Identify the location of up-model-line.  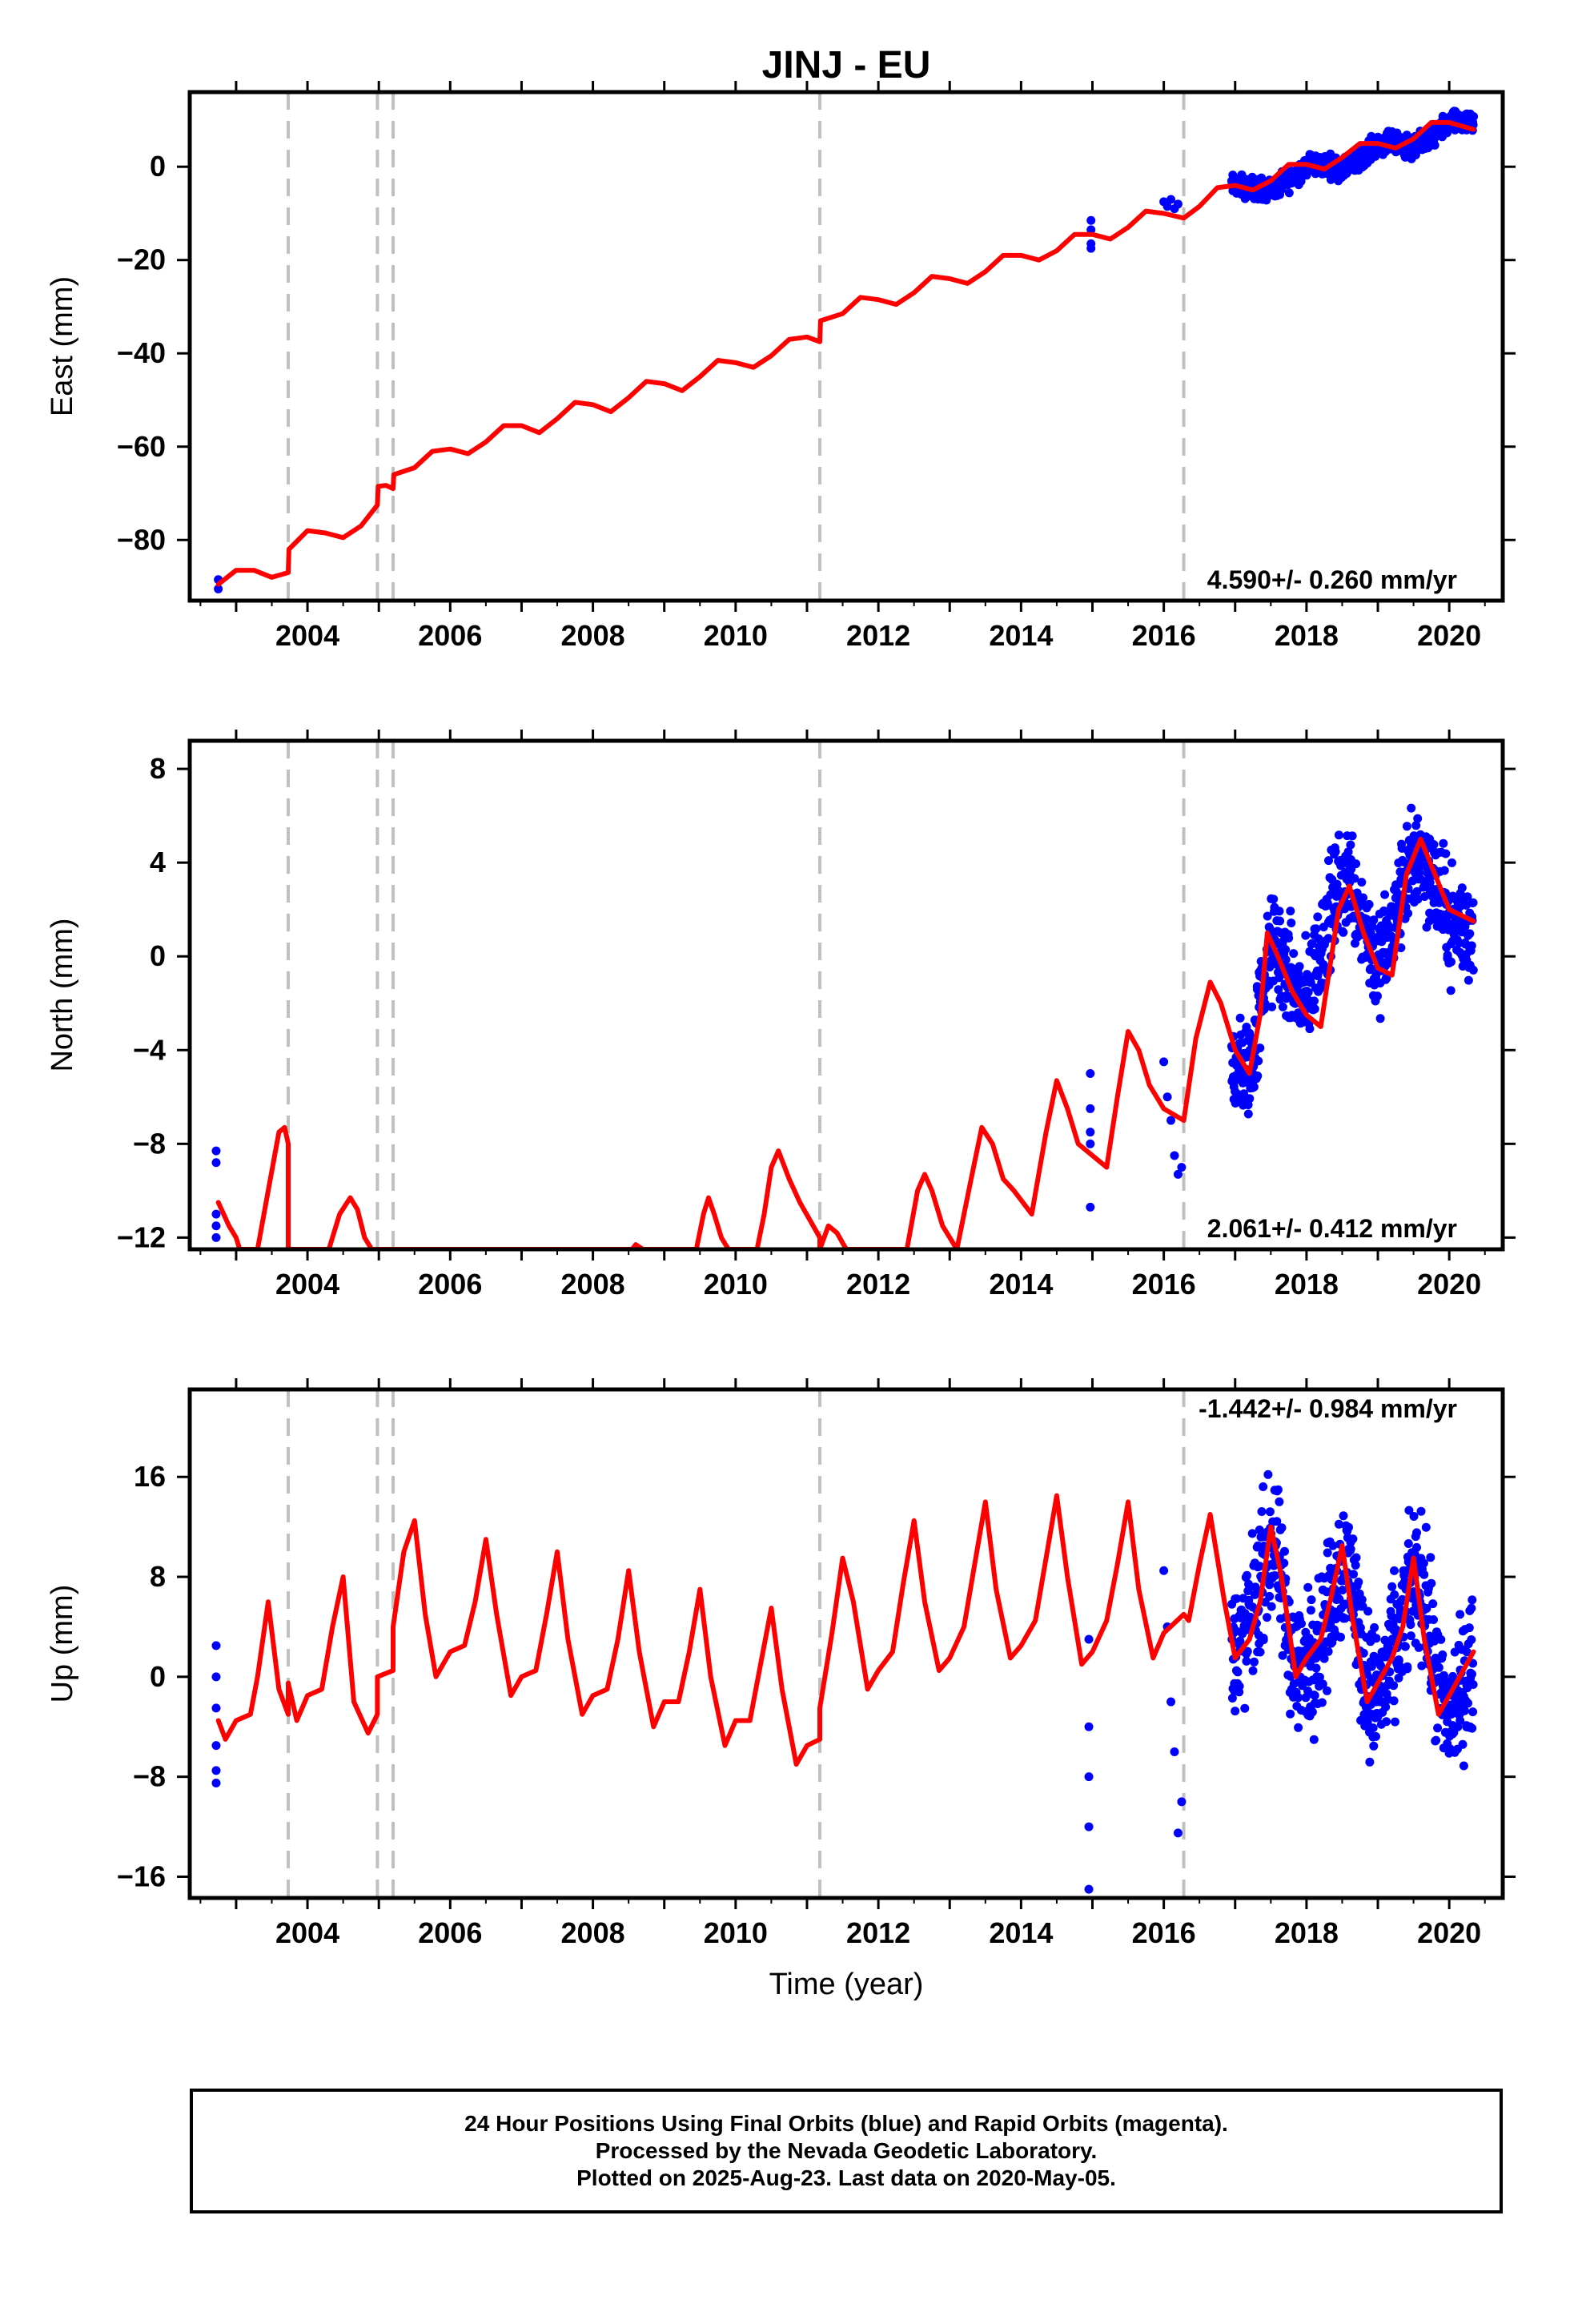
(846, 1630).